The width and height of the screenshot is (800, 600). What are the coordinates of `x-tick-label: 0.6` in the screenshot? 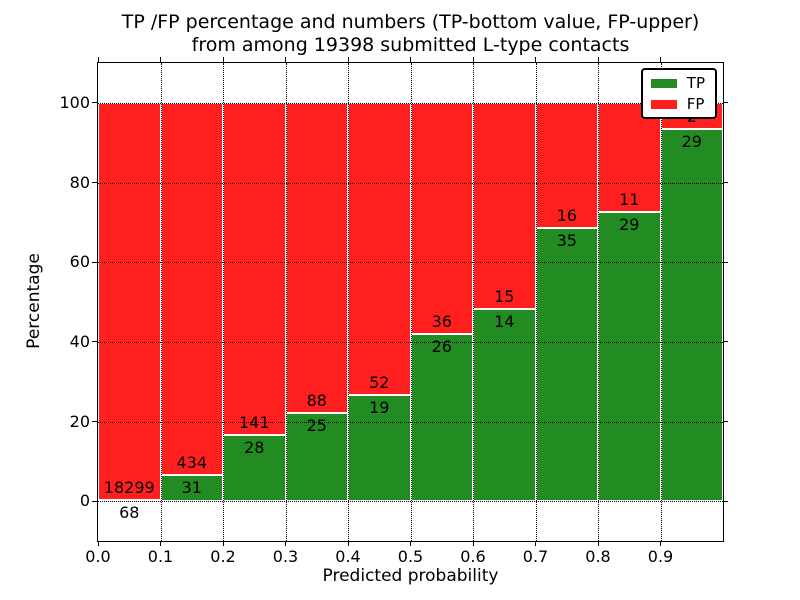 It's located at (473, 556).